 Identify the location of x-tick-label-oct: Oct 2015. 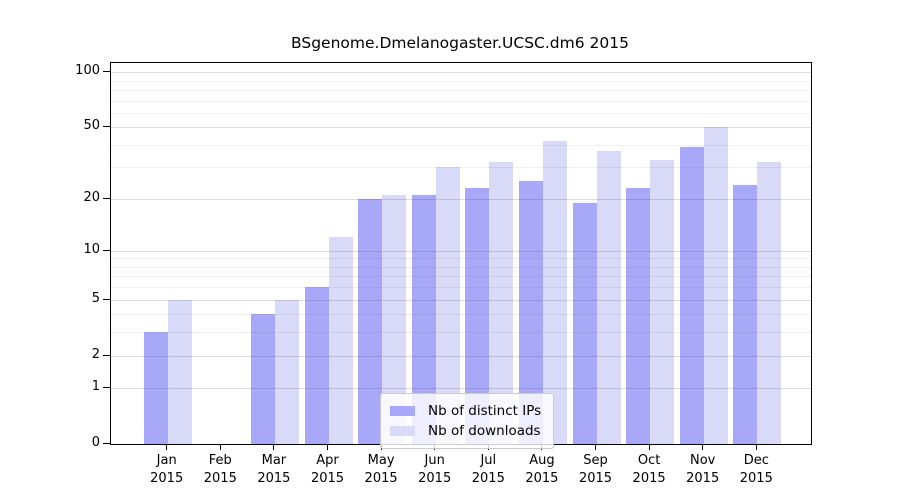
(649, 469).